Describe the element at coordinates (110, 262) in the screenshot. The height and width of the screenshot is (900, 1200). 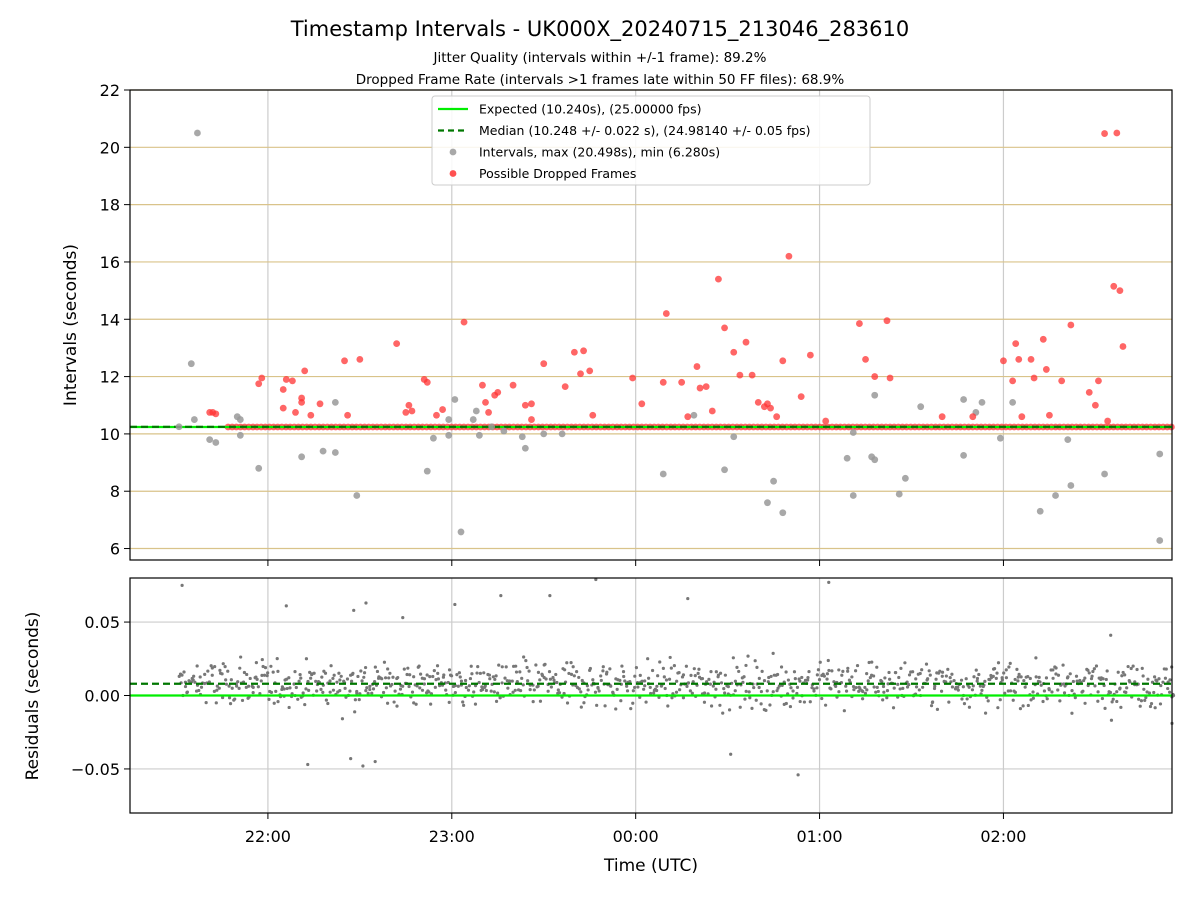
I see `top-y-tick-label: 16` at that location.